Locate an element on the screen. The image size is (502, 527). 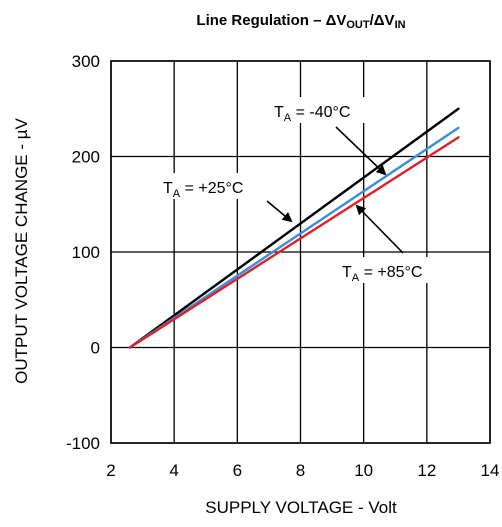
annotation-minus40-bg is located at coordinates (327, 110).